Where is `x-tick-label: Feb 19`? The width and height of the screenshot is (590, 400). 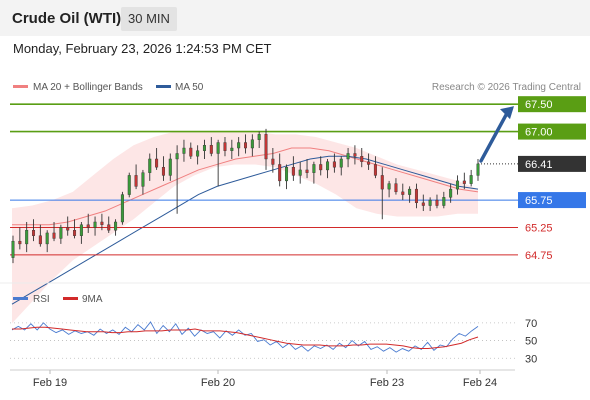
x-tick-label: Feb 19 is located at coordinates (50, 383).